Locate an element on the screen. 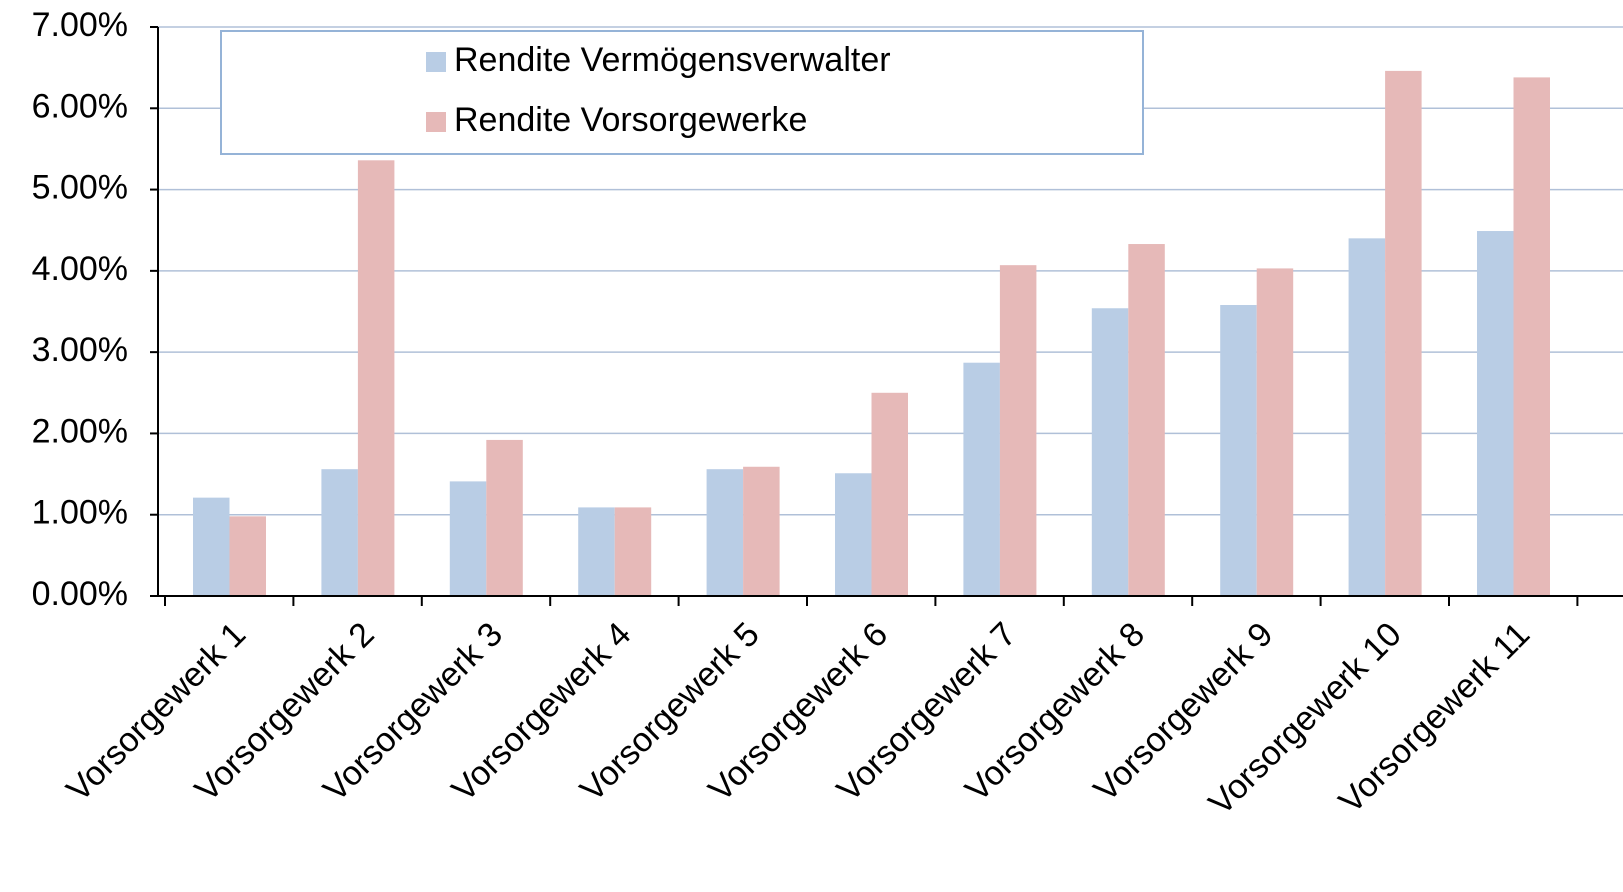 The image size is (1623, 892). legend-label: Rendite Vorsorgewerke is located at coordinates (630, 120).